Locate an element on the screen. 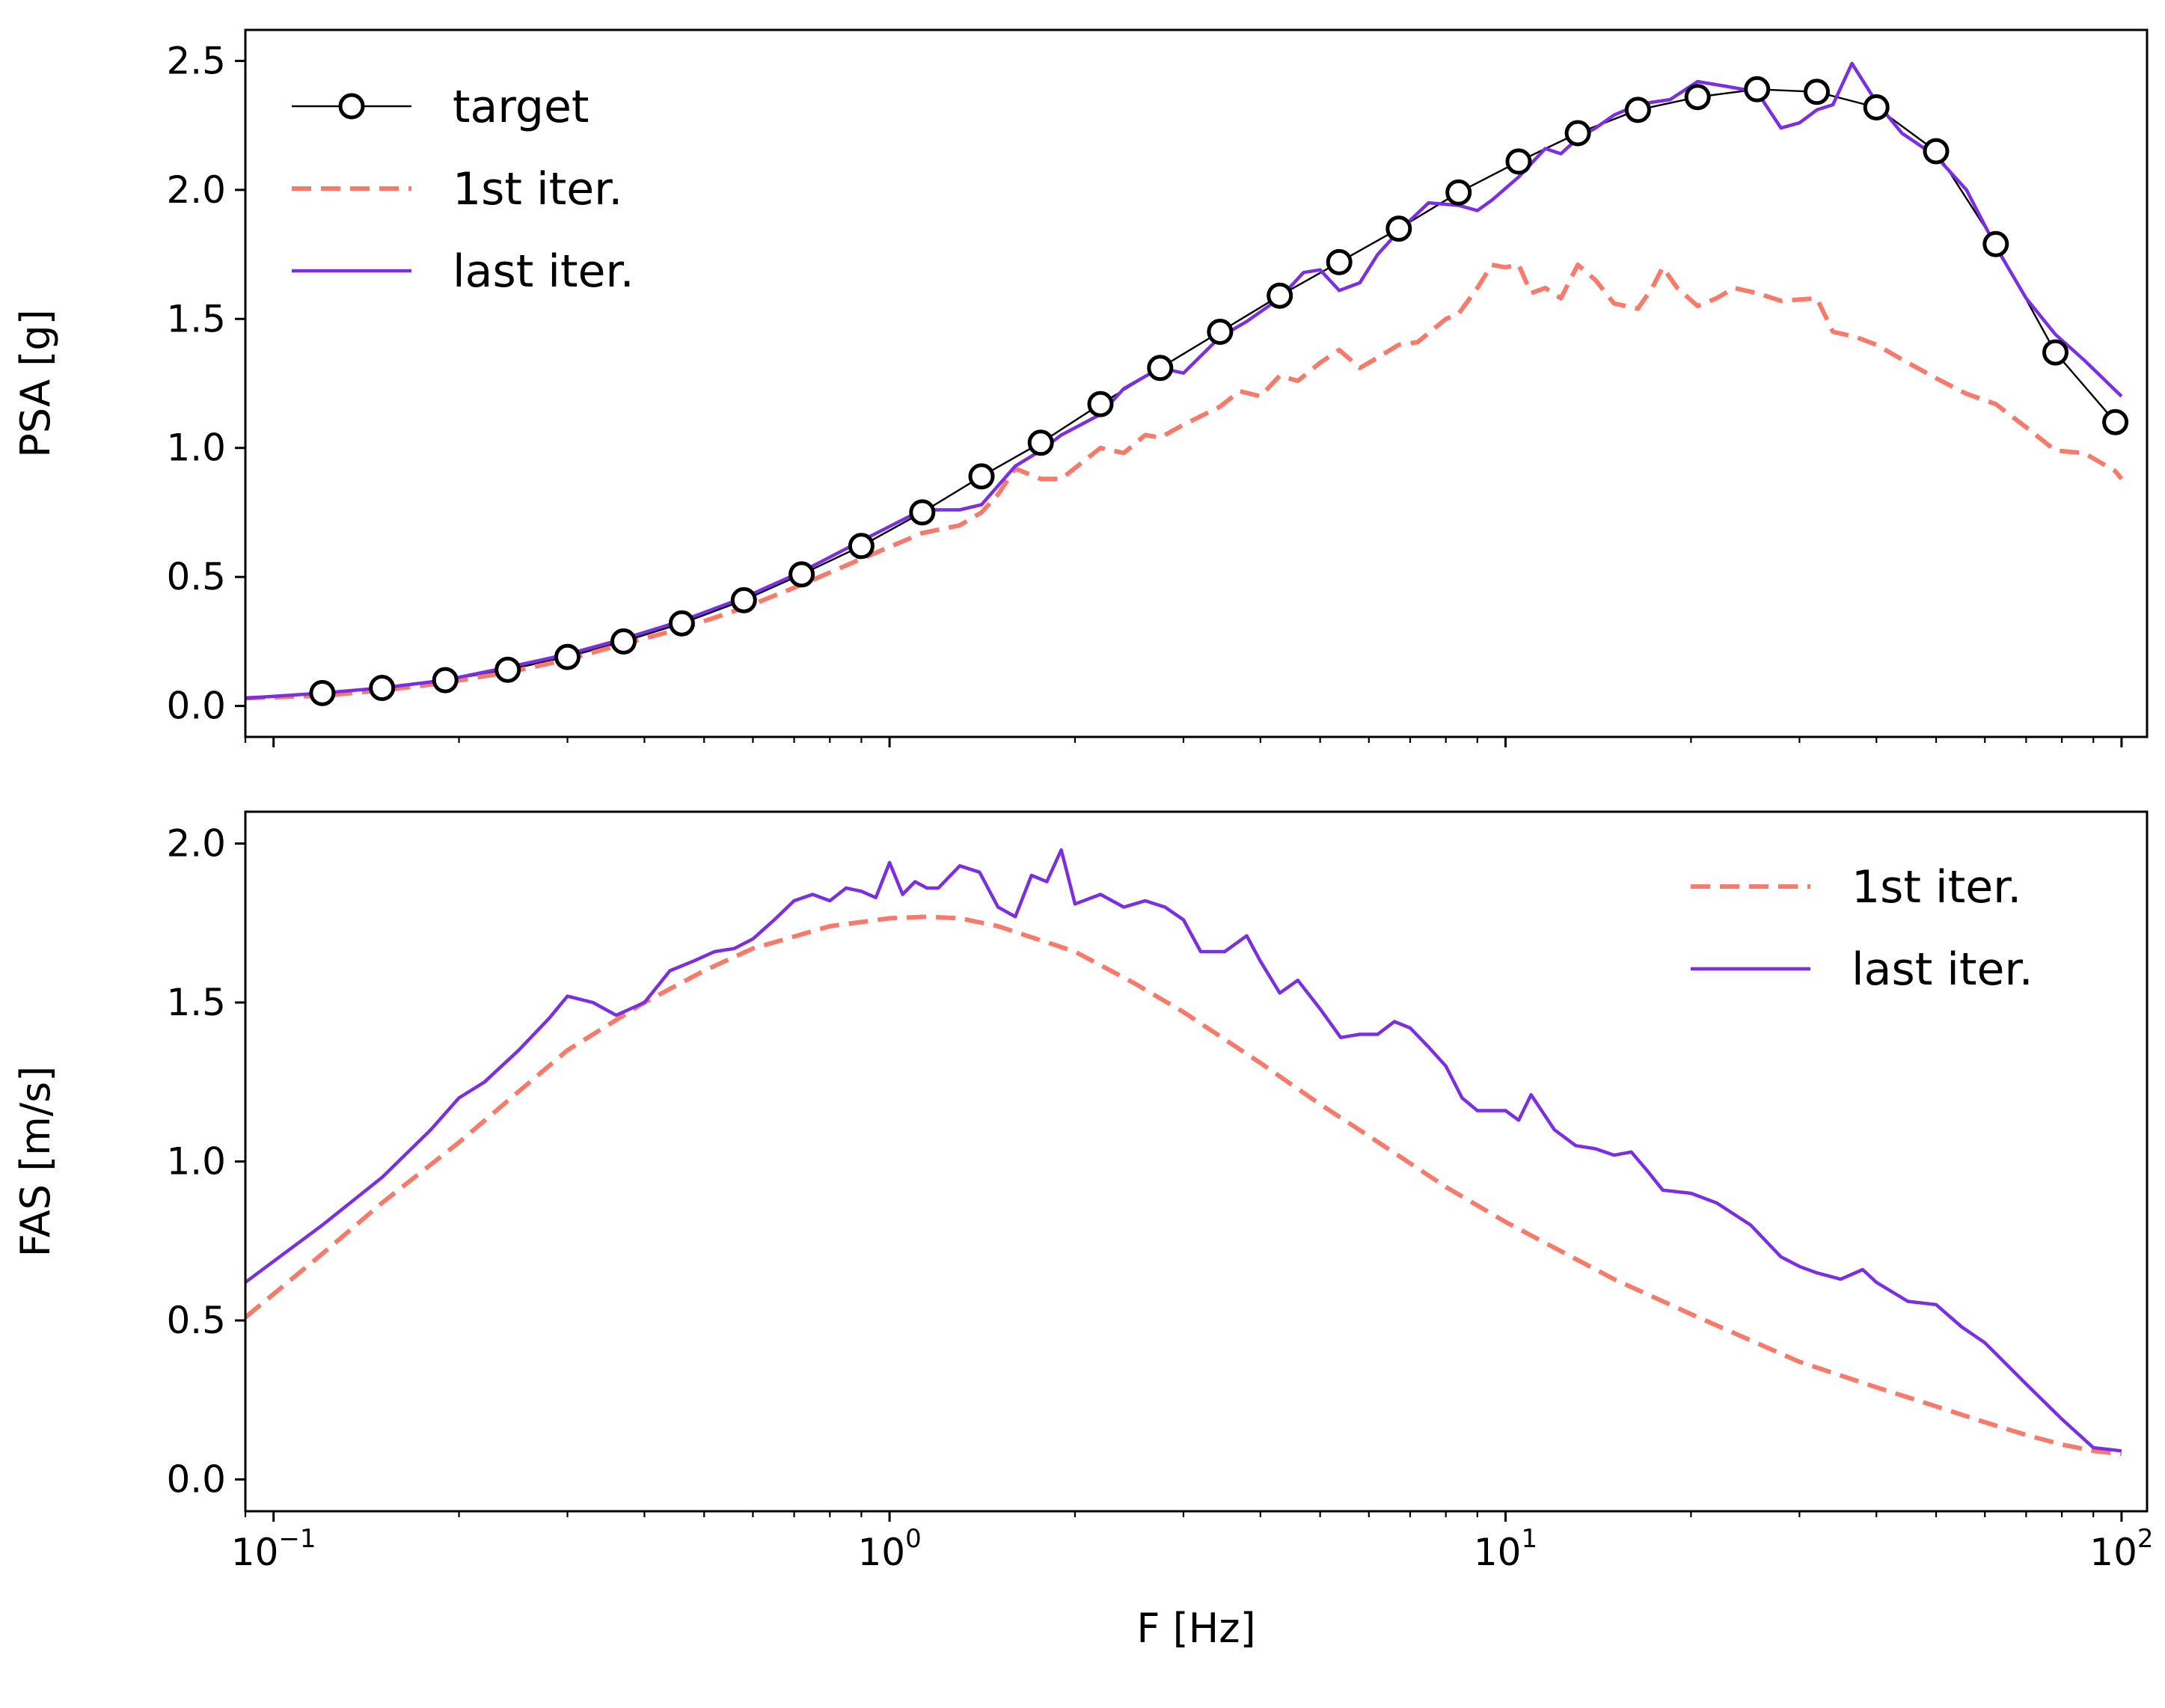  psa-ytick-label: 2.0 is located at coordinates (196, 190).